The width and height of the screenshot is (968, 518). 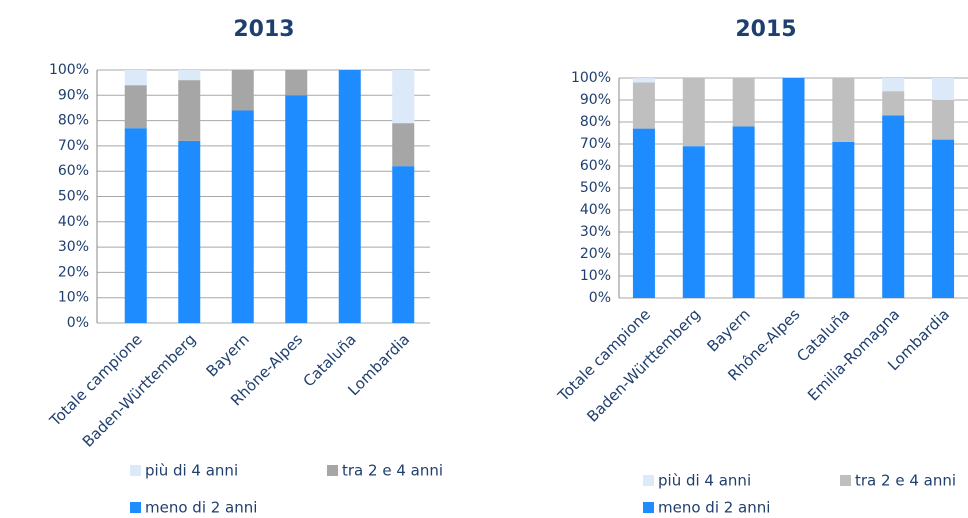 I want to click on x-tick-label: Emilia-Romagna, so click(x=853, y=354).